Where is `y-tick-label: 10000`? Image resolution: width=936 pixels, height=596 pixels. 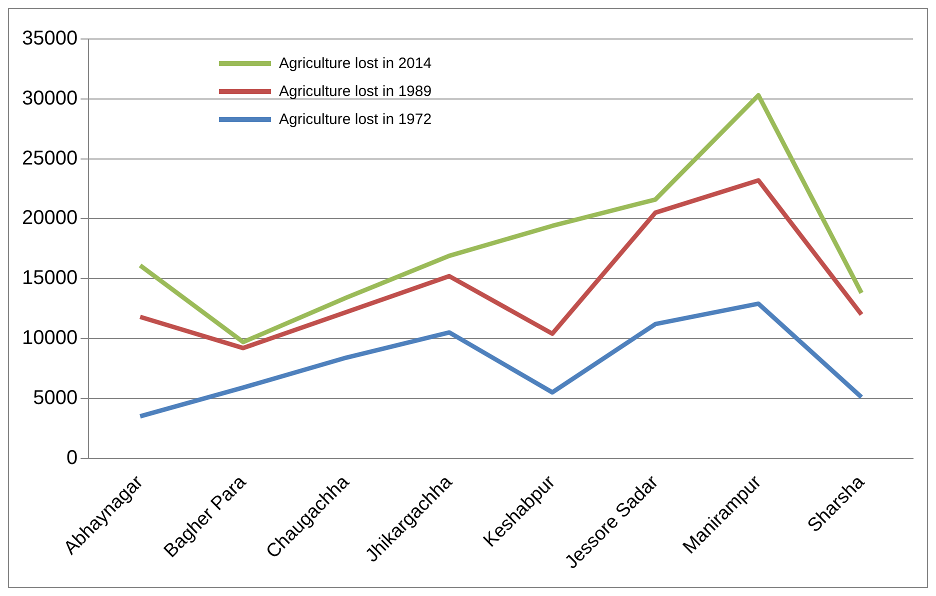
y-tick-label: 10000 is located at coordinates (50, 337).